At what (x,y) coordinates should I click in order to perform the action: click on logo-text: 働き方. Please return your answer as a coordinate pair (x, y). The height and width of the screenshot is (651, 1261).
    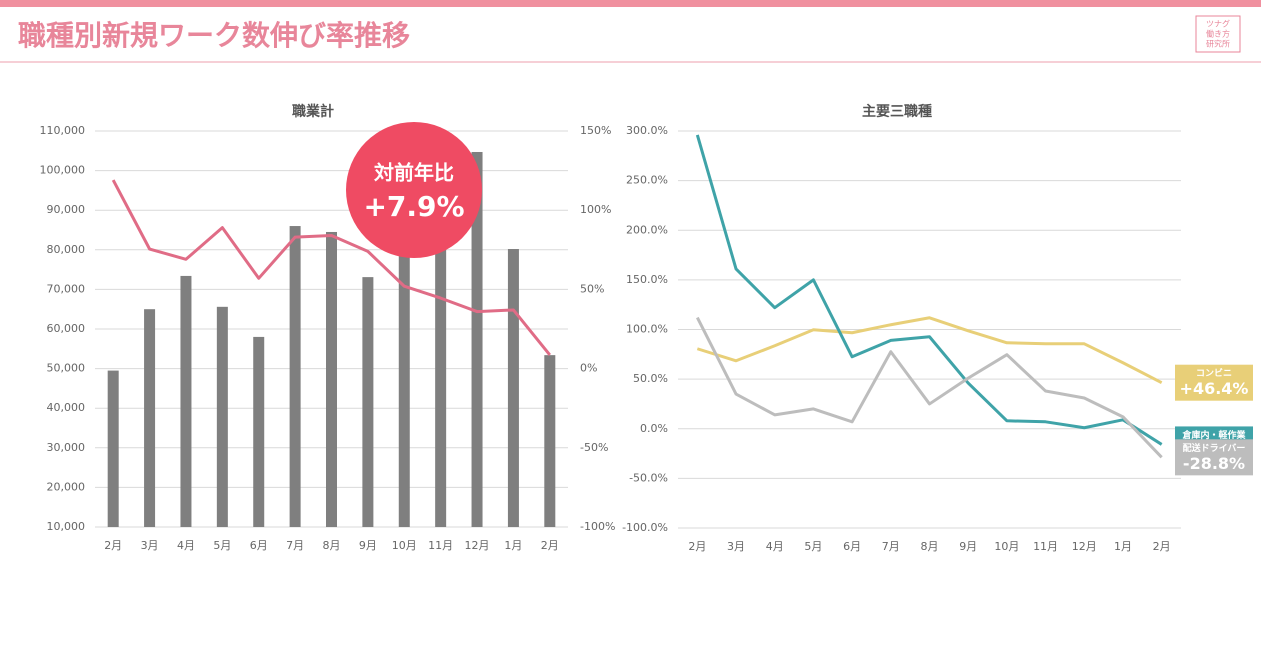
    Looking at the image, I should click on (1218, 34).